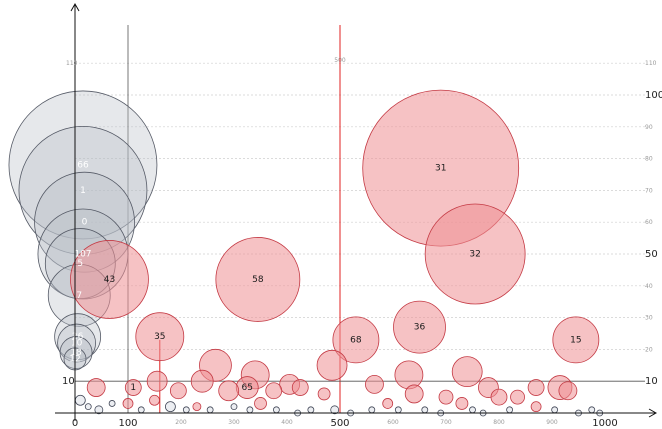 The height and width of the screenshot is (429, 662). What do you see at coordinates (75, 7) in the screenshot?
I see `y-axis-arrow` at bounding box center [75, 7].